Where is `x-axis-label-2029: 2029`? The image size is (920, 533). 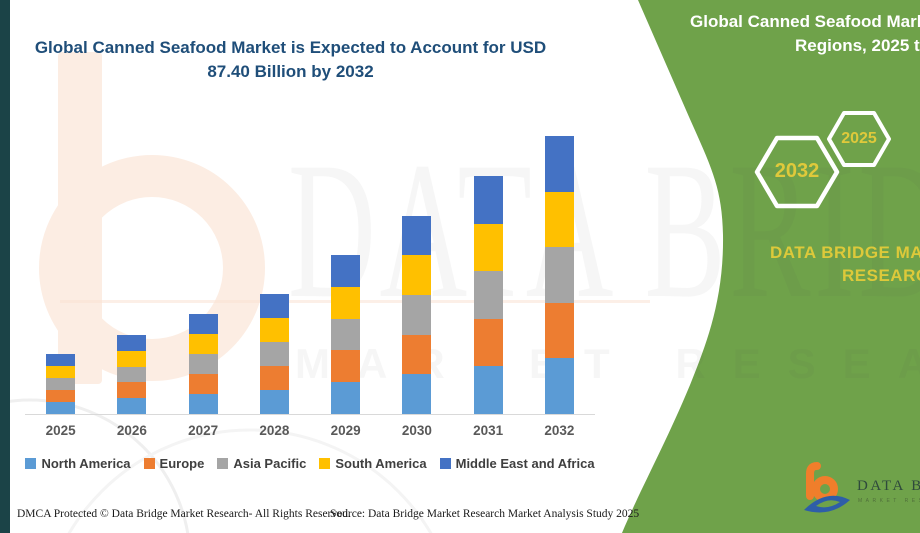
x-axis-label-2029: 2029 is located at coordinates (345, 430).